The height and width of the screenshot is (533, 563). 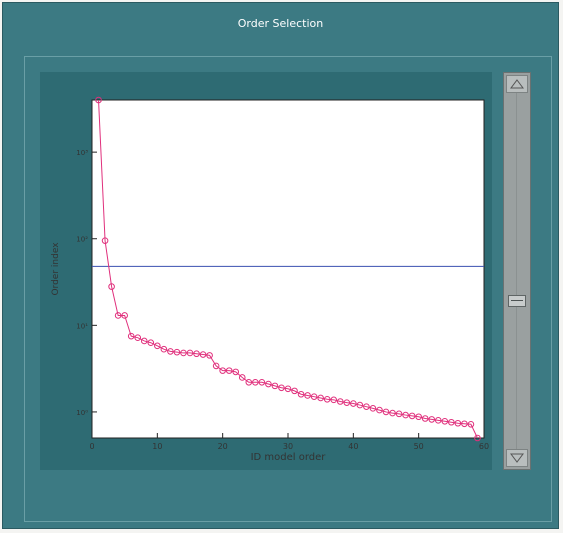 What do you see at coordinates (82, 240) in the screenshot?
I see `y-tick-label: 10²` at bounding box center [82, 240].